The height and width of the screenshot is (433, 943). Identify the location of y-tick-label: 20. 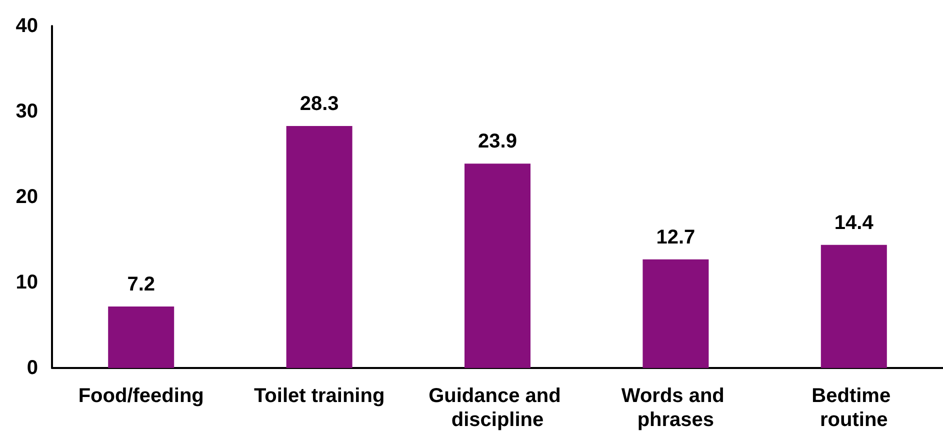
(27, 197).